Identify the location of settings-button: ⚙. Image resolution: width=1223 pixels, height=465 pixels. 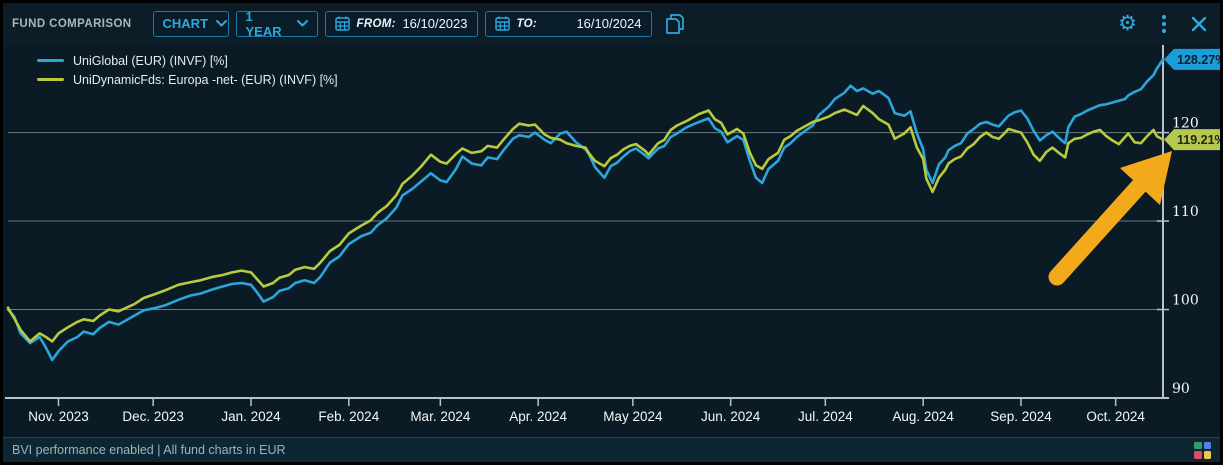
(1127, 23).